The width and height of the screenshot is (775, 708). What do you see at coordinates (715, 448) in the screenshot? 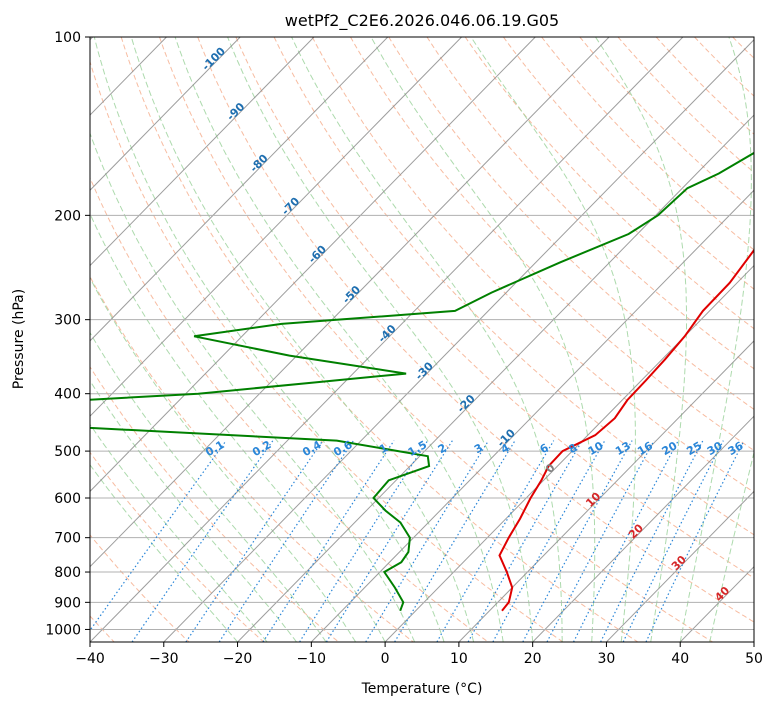
I see `mixing-ratio-label: 30` at bounding box center [715, 448].